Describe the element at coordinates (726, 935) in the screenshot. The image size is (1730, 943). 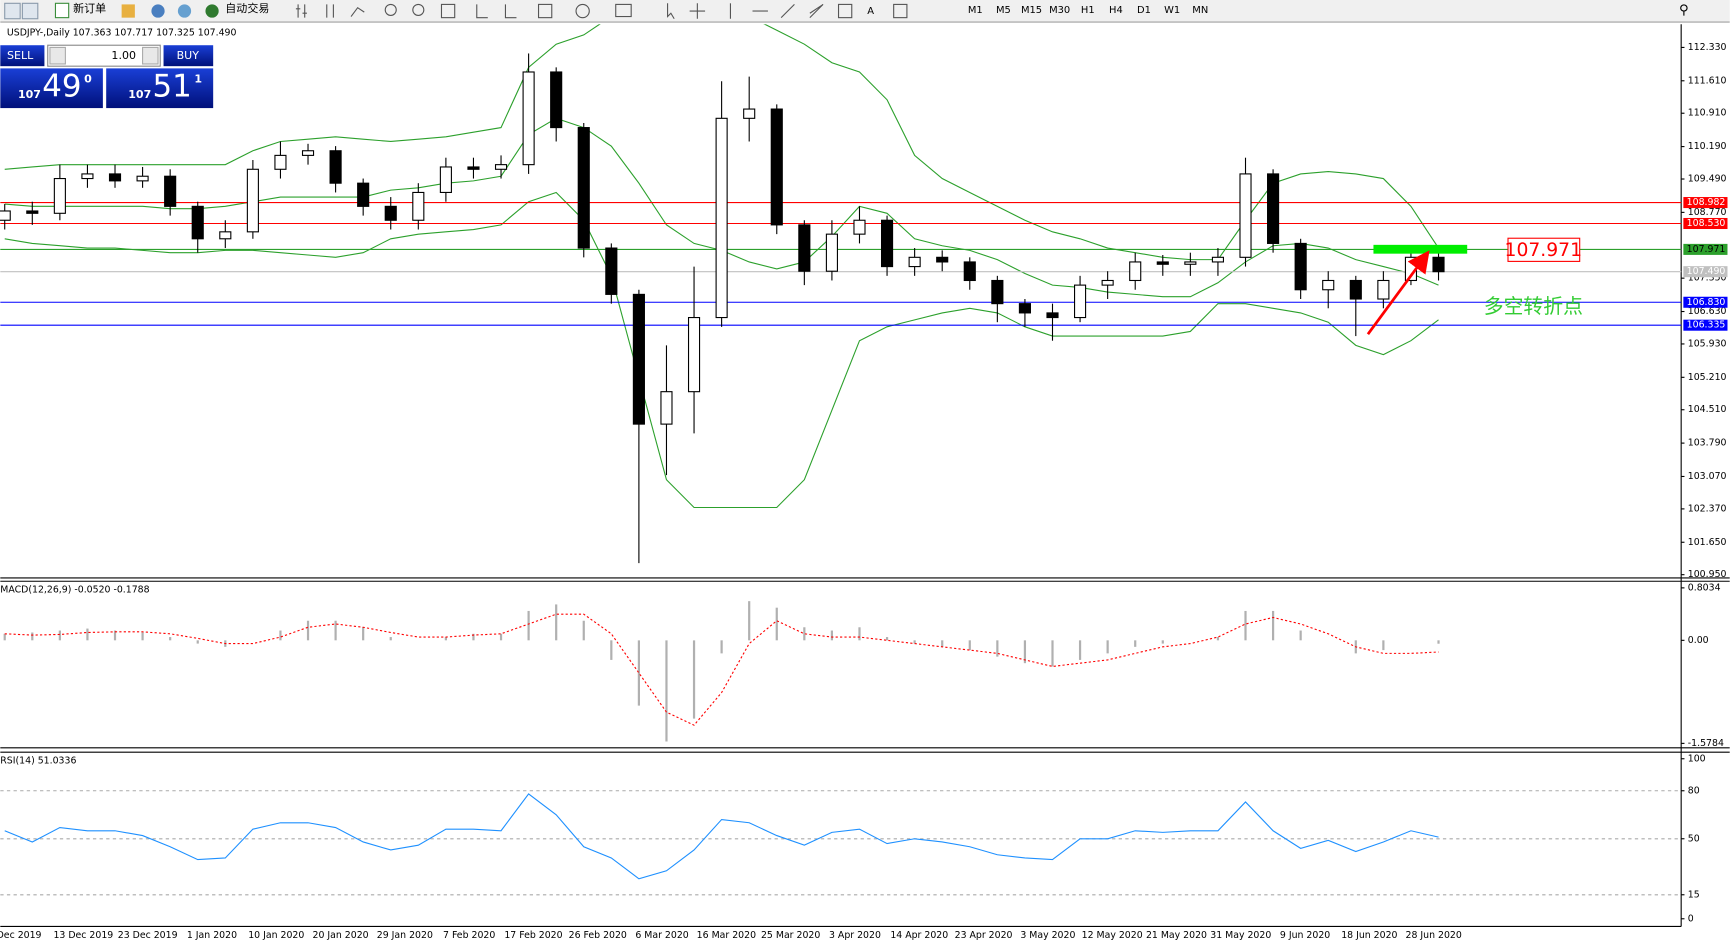
I see `x-tick-label: 16 Mar 2020` at that location.